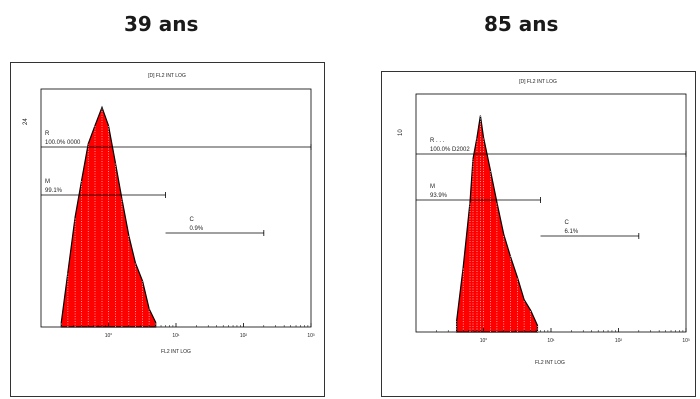  What do you see at coordinates (197, 229) in the screenshot?
I see `gate-percent: 0.9%` at bounding box center [197, 229].